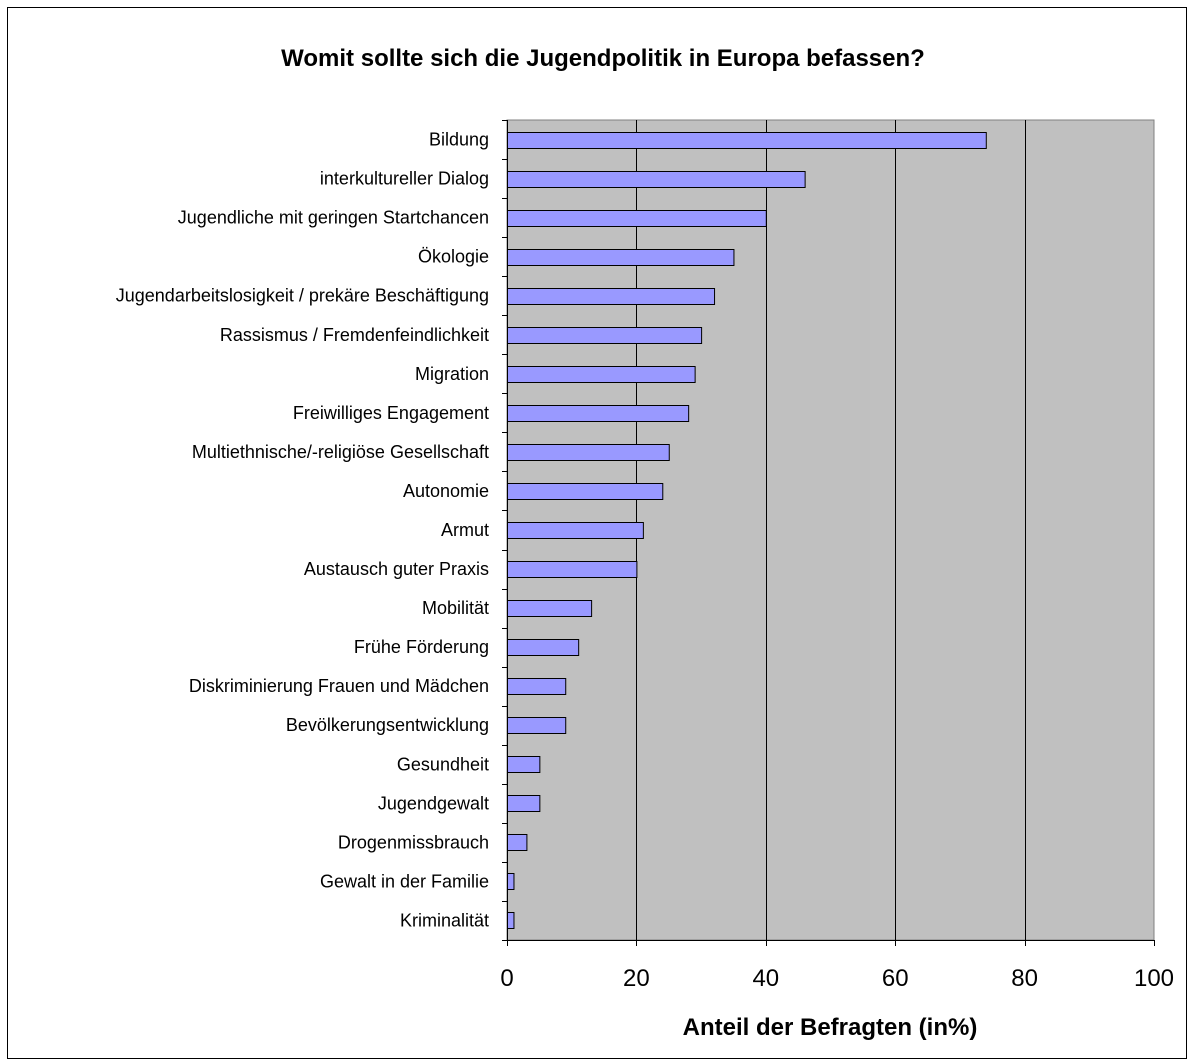 Image resolution: width=1192 pixels, height=1064 pixels. Describe the element at coordinates (452, 374) in the screenshot. I see `category-label: Migration` at that location.